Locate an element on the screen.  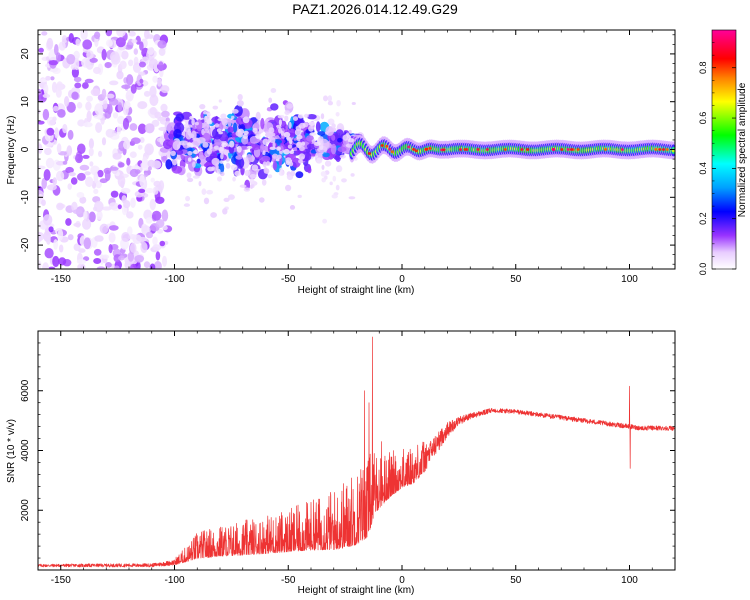
snr-xtick-label: 100 is located at coordinates (629, 580).